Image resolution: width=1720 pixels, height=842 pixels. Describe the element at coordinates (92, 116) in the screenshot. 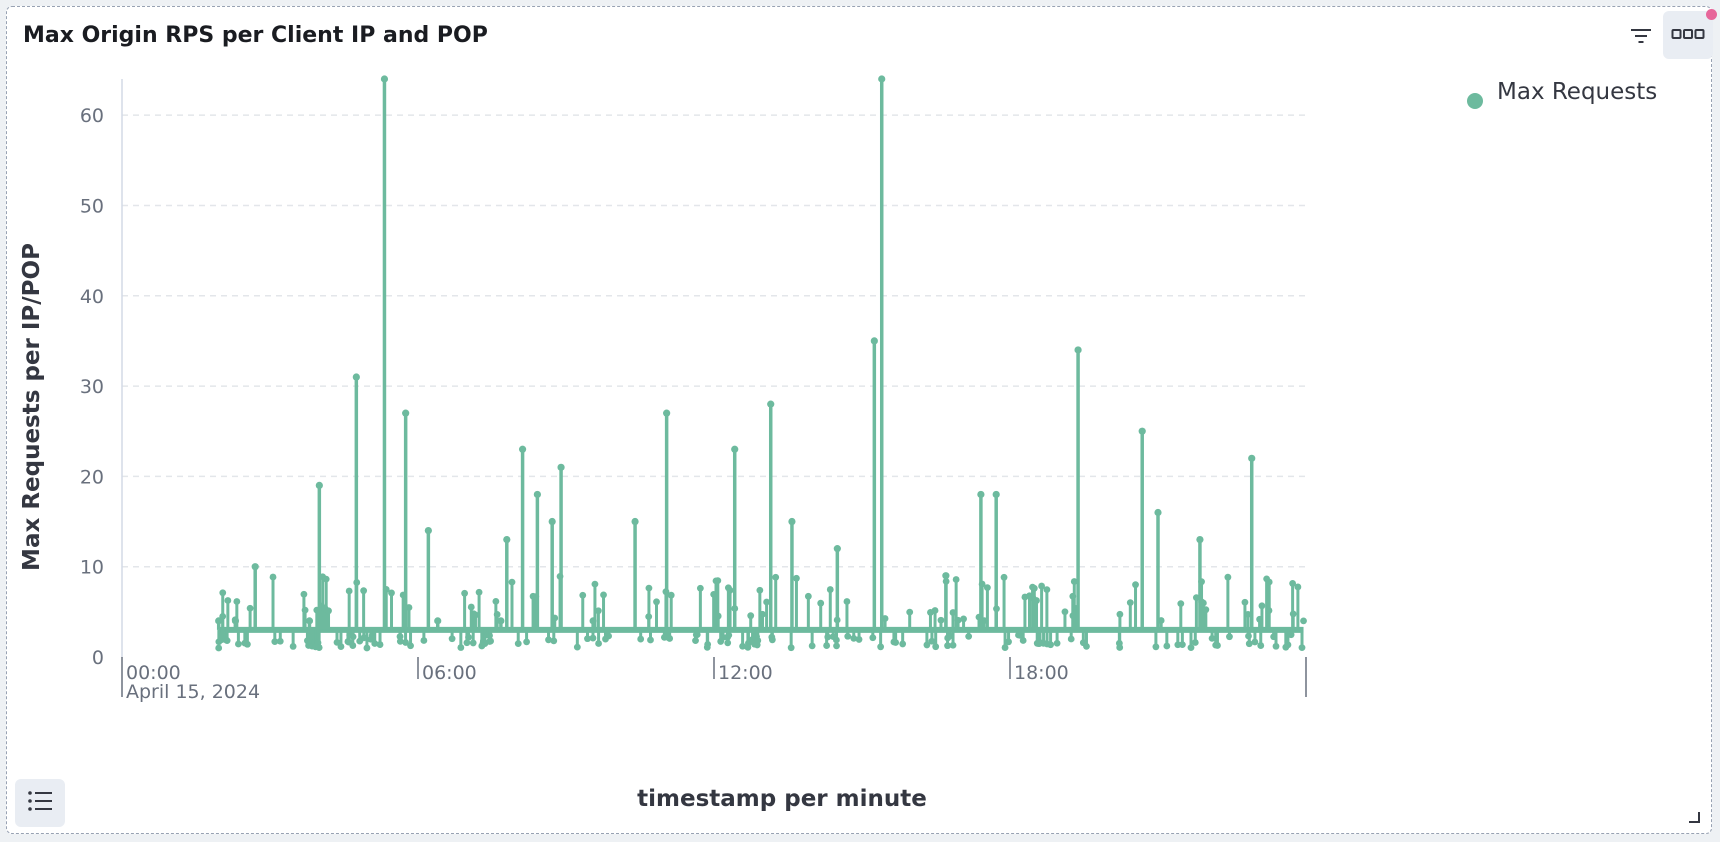

I see `y-tick-label: 60` at that location.